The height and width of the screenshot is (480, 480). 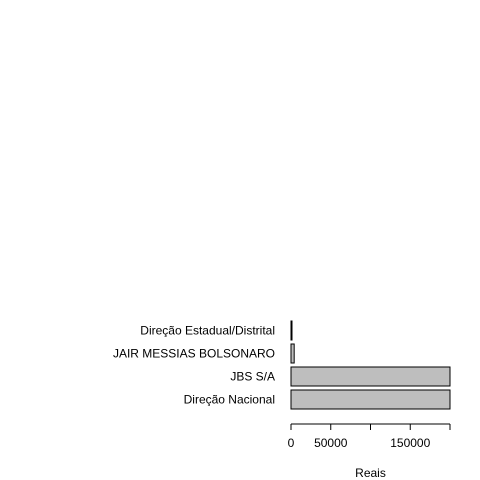 What do you see at coordinates (194, 354) in the screenshot?
I see `category-label-2: JAIR MESSIAS BOLSONARO` at bounding box center [194, 354].